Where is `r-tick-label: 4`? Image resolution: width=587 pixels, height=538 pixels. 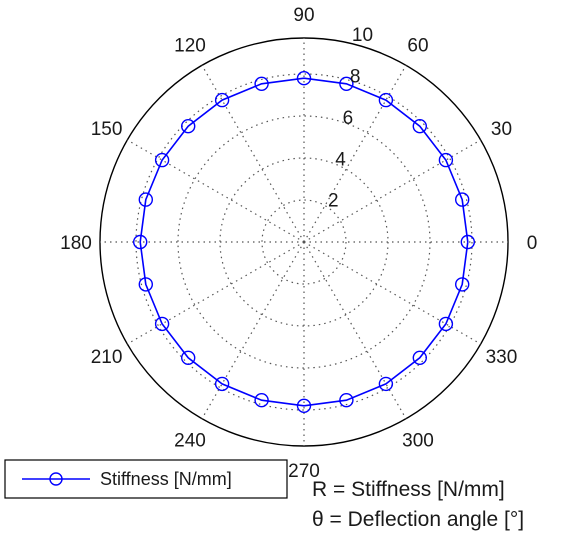
r-tick-label: 4 is located at coordinates (340, 159).